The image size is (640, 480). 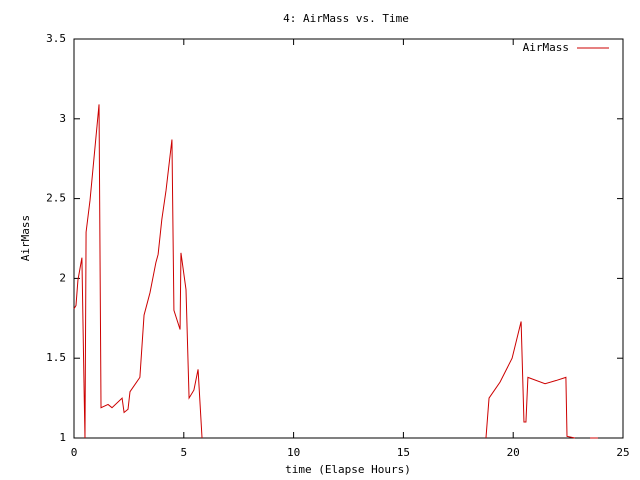 What do you see at coordinates (74, 452) in the screenshot?
I see `x-tick-label: 0` at bounding box center [74, 452].